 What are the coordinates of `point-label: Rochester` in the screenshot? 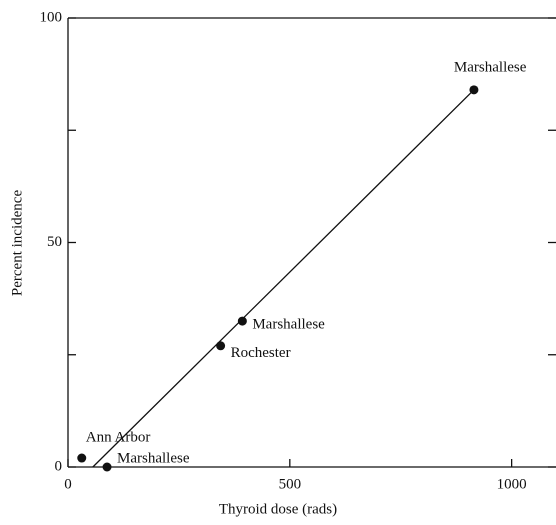 It's located at (261, 353).